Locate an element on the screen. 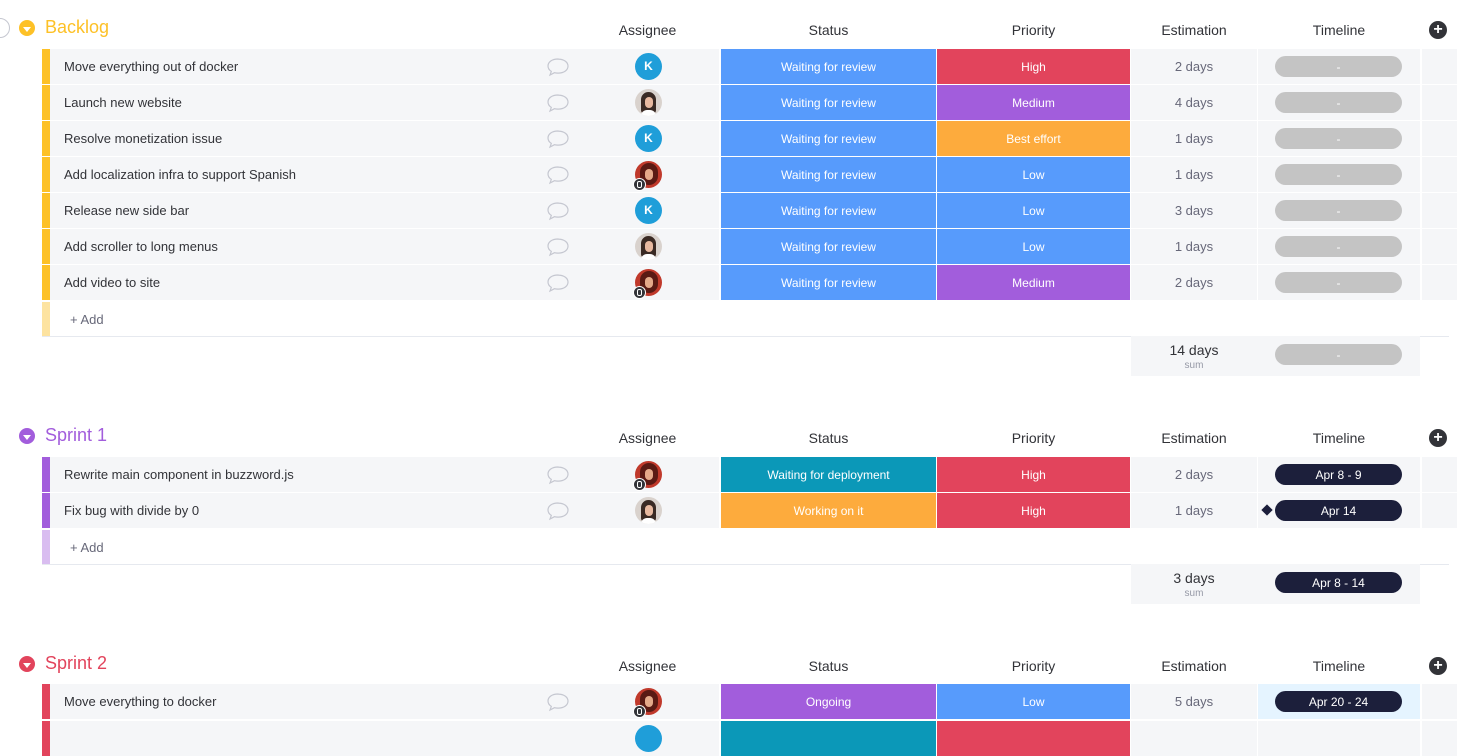 This screenshot has height=756, width=1472. estimation-cell is located at coordinates (1194, 738).